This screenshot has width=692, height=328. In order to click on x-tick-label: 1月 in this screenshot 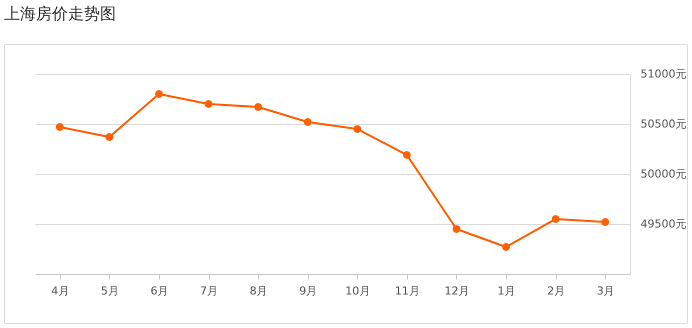, I will do `click(507, 291)`.